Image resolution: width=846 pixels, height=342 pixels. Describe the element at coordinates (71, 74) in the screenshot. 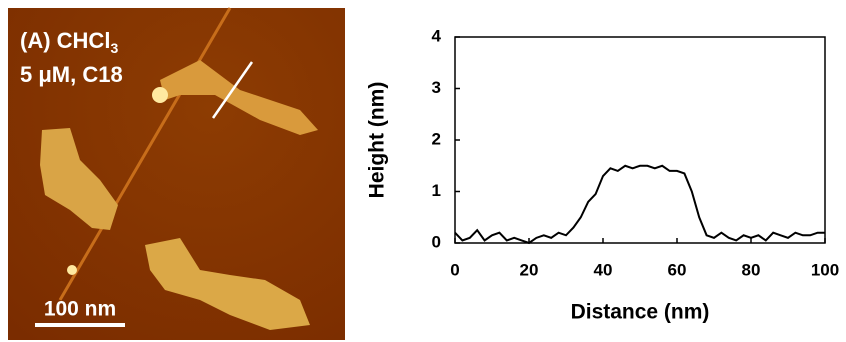

I see `image-sample: 5 μM, C18` at that location.